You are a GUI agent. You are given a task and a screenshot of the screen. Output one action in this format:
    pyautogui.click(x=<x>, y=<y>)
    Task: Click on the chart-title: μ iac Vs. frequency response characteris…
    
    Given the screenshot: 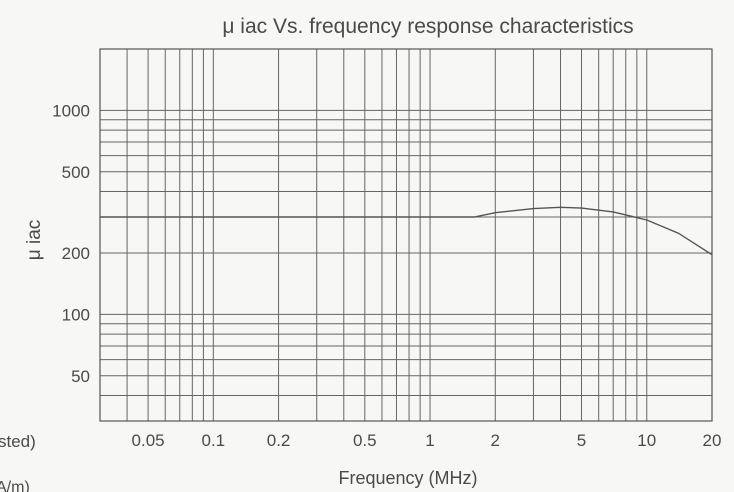 What is the action you would take?
    pyautogui.click(x=427, y=26)
    